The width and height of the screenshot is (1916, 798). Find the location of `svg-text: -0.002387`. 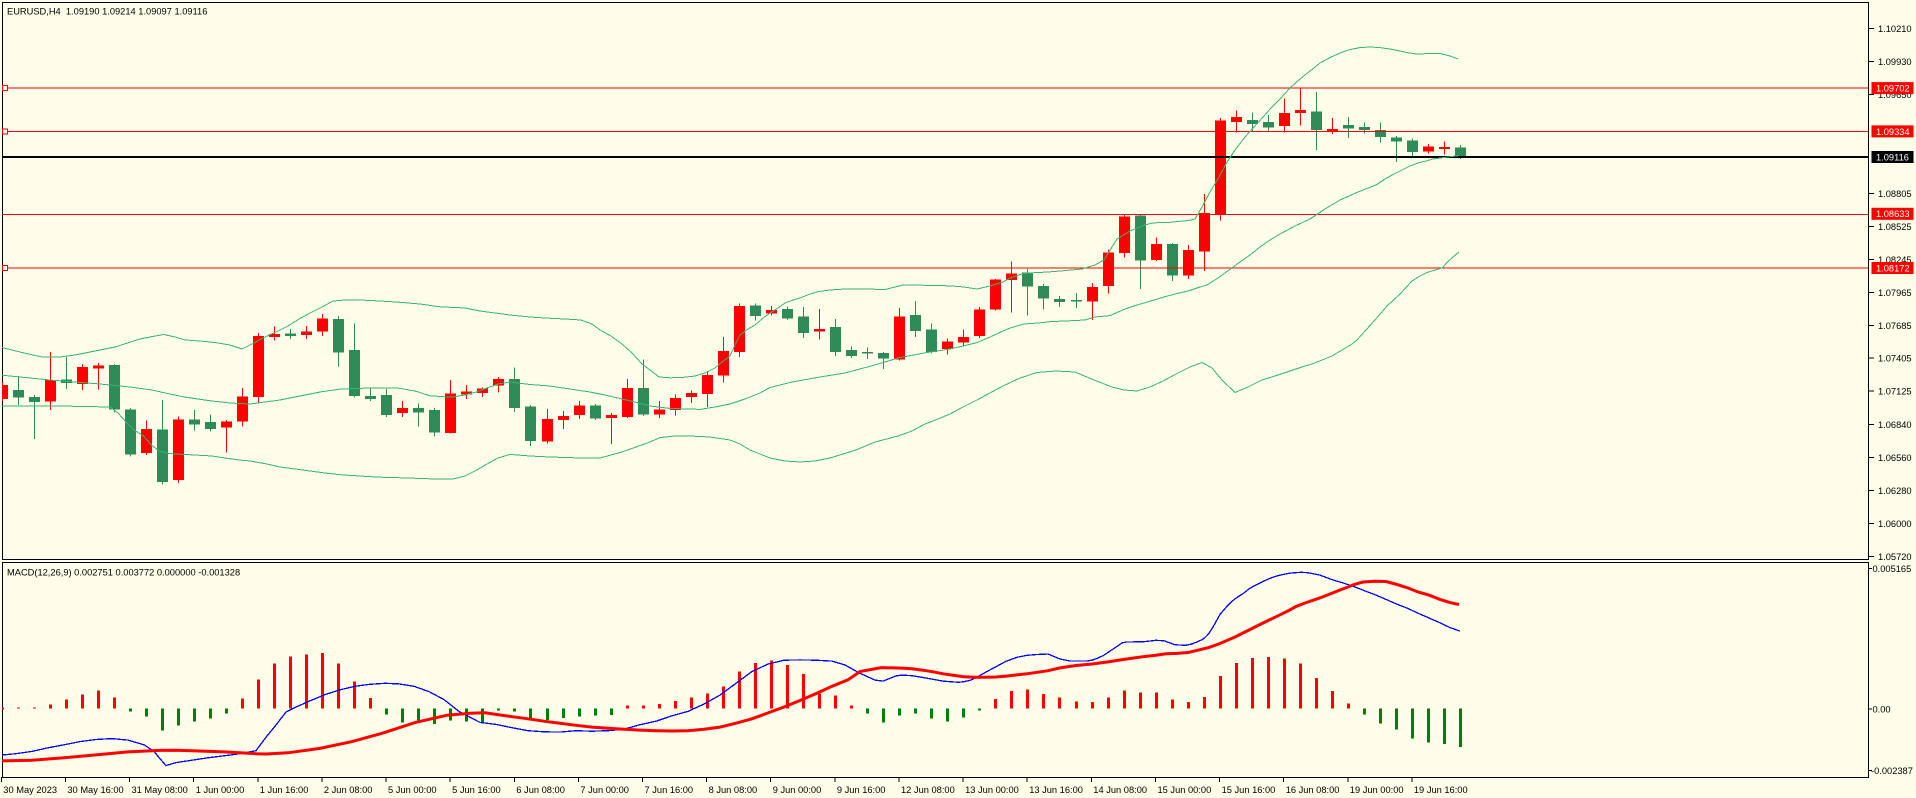

svg-text: -0.002387 is located at coordinates (1892, 771).